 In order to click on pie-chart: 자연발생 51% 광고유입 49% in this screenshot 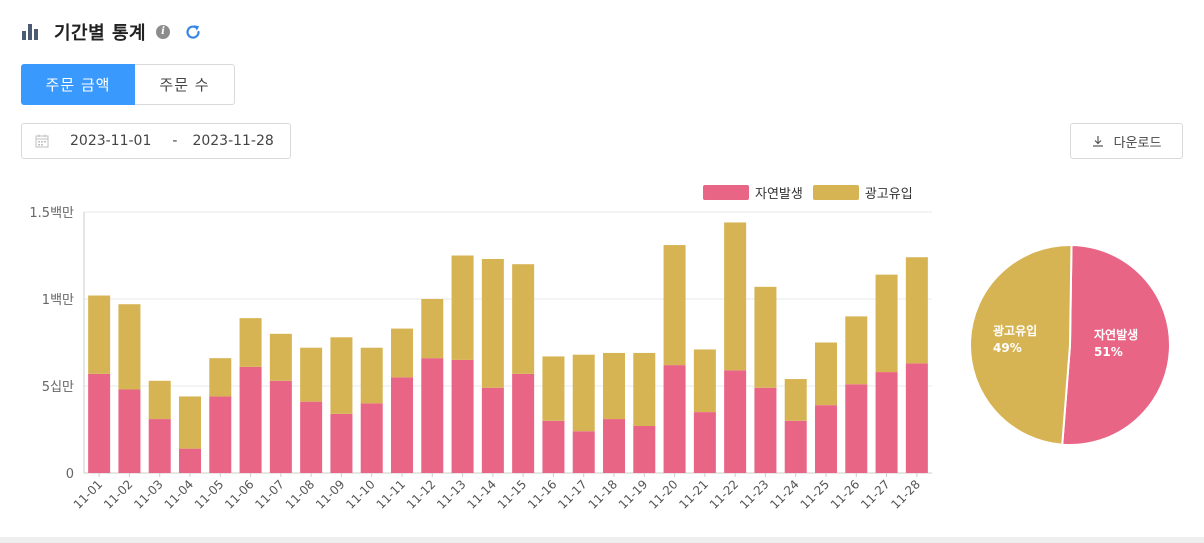, I will do `click(1070, 344)`.